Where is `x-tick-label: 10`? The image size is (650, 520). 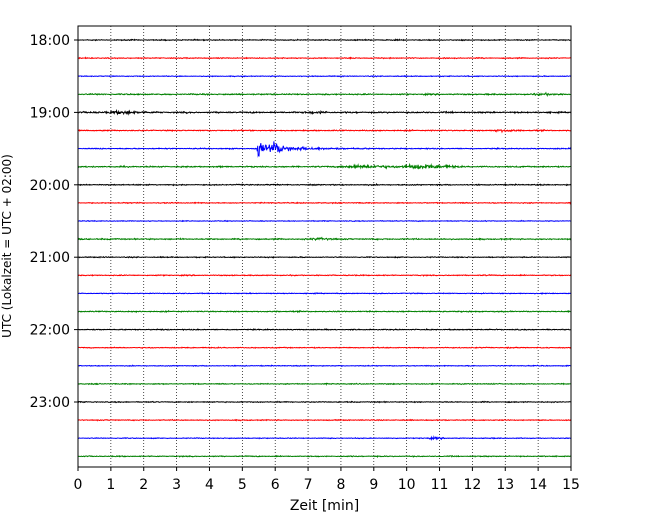 x-tick-label: 10 is located at coordinates (407, 485).